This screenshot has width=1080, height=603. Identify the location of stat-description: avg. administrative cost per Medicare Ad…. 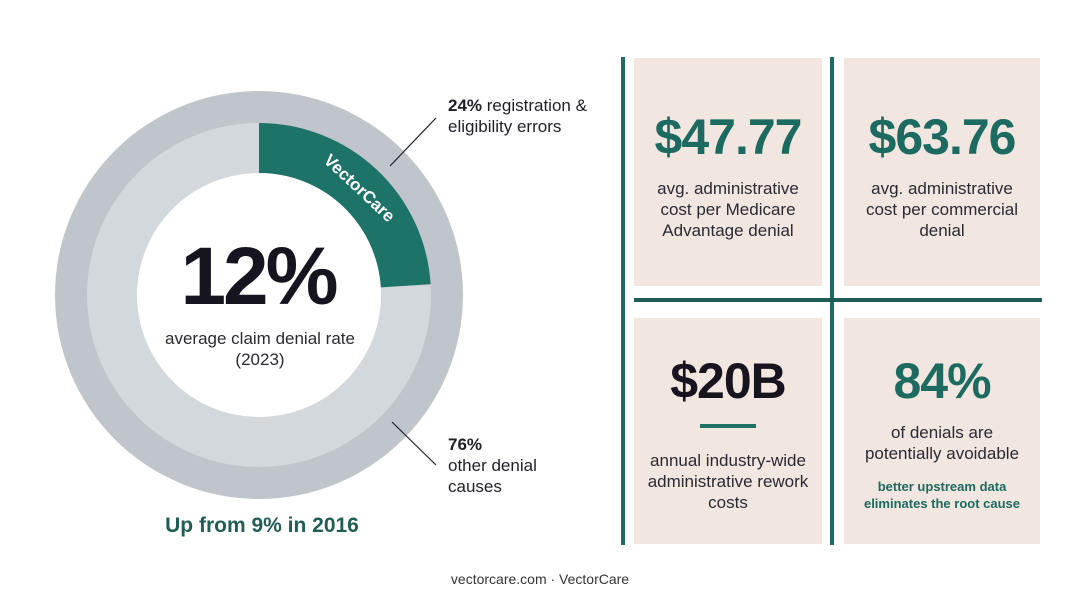
(728, 209).